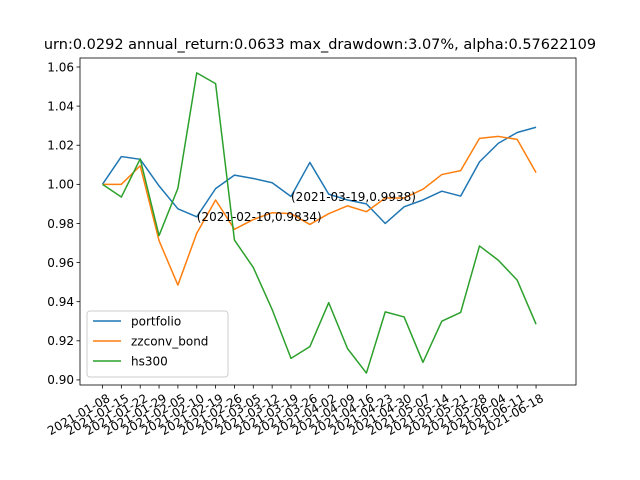 The height and width of the screenshot is (480, 640). I want to click on y-tick-label: 1.00, so click(60, 185).